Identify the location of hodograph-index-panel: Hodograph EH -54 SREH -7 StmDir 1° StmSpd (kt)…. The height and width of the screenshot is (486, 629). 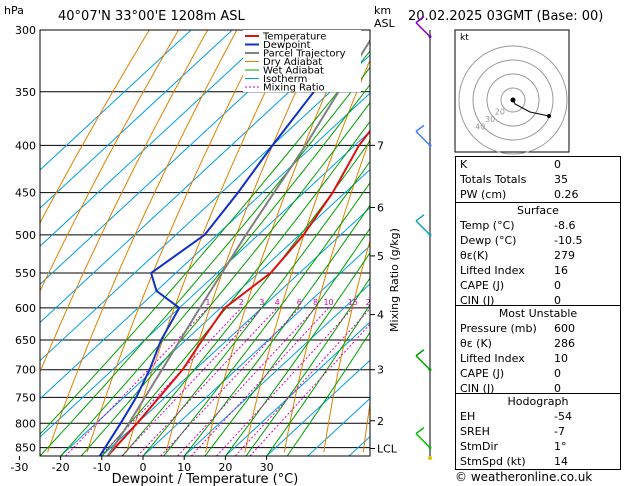
(538, 431).